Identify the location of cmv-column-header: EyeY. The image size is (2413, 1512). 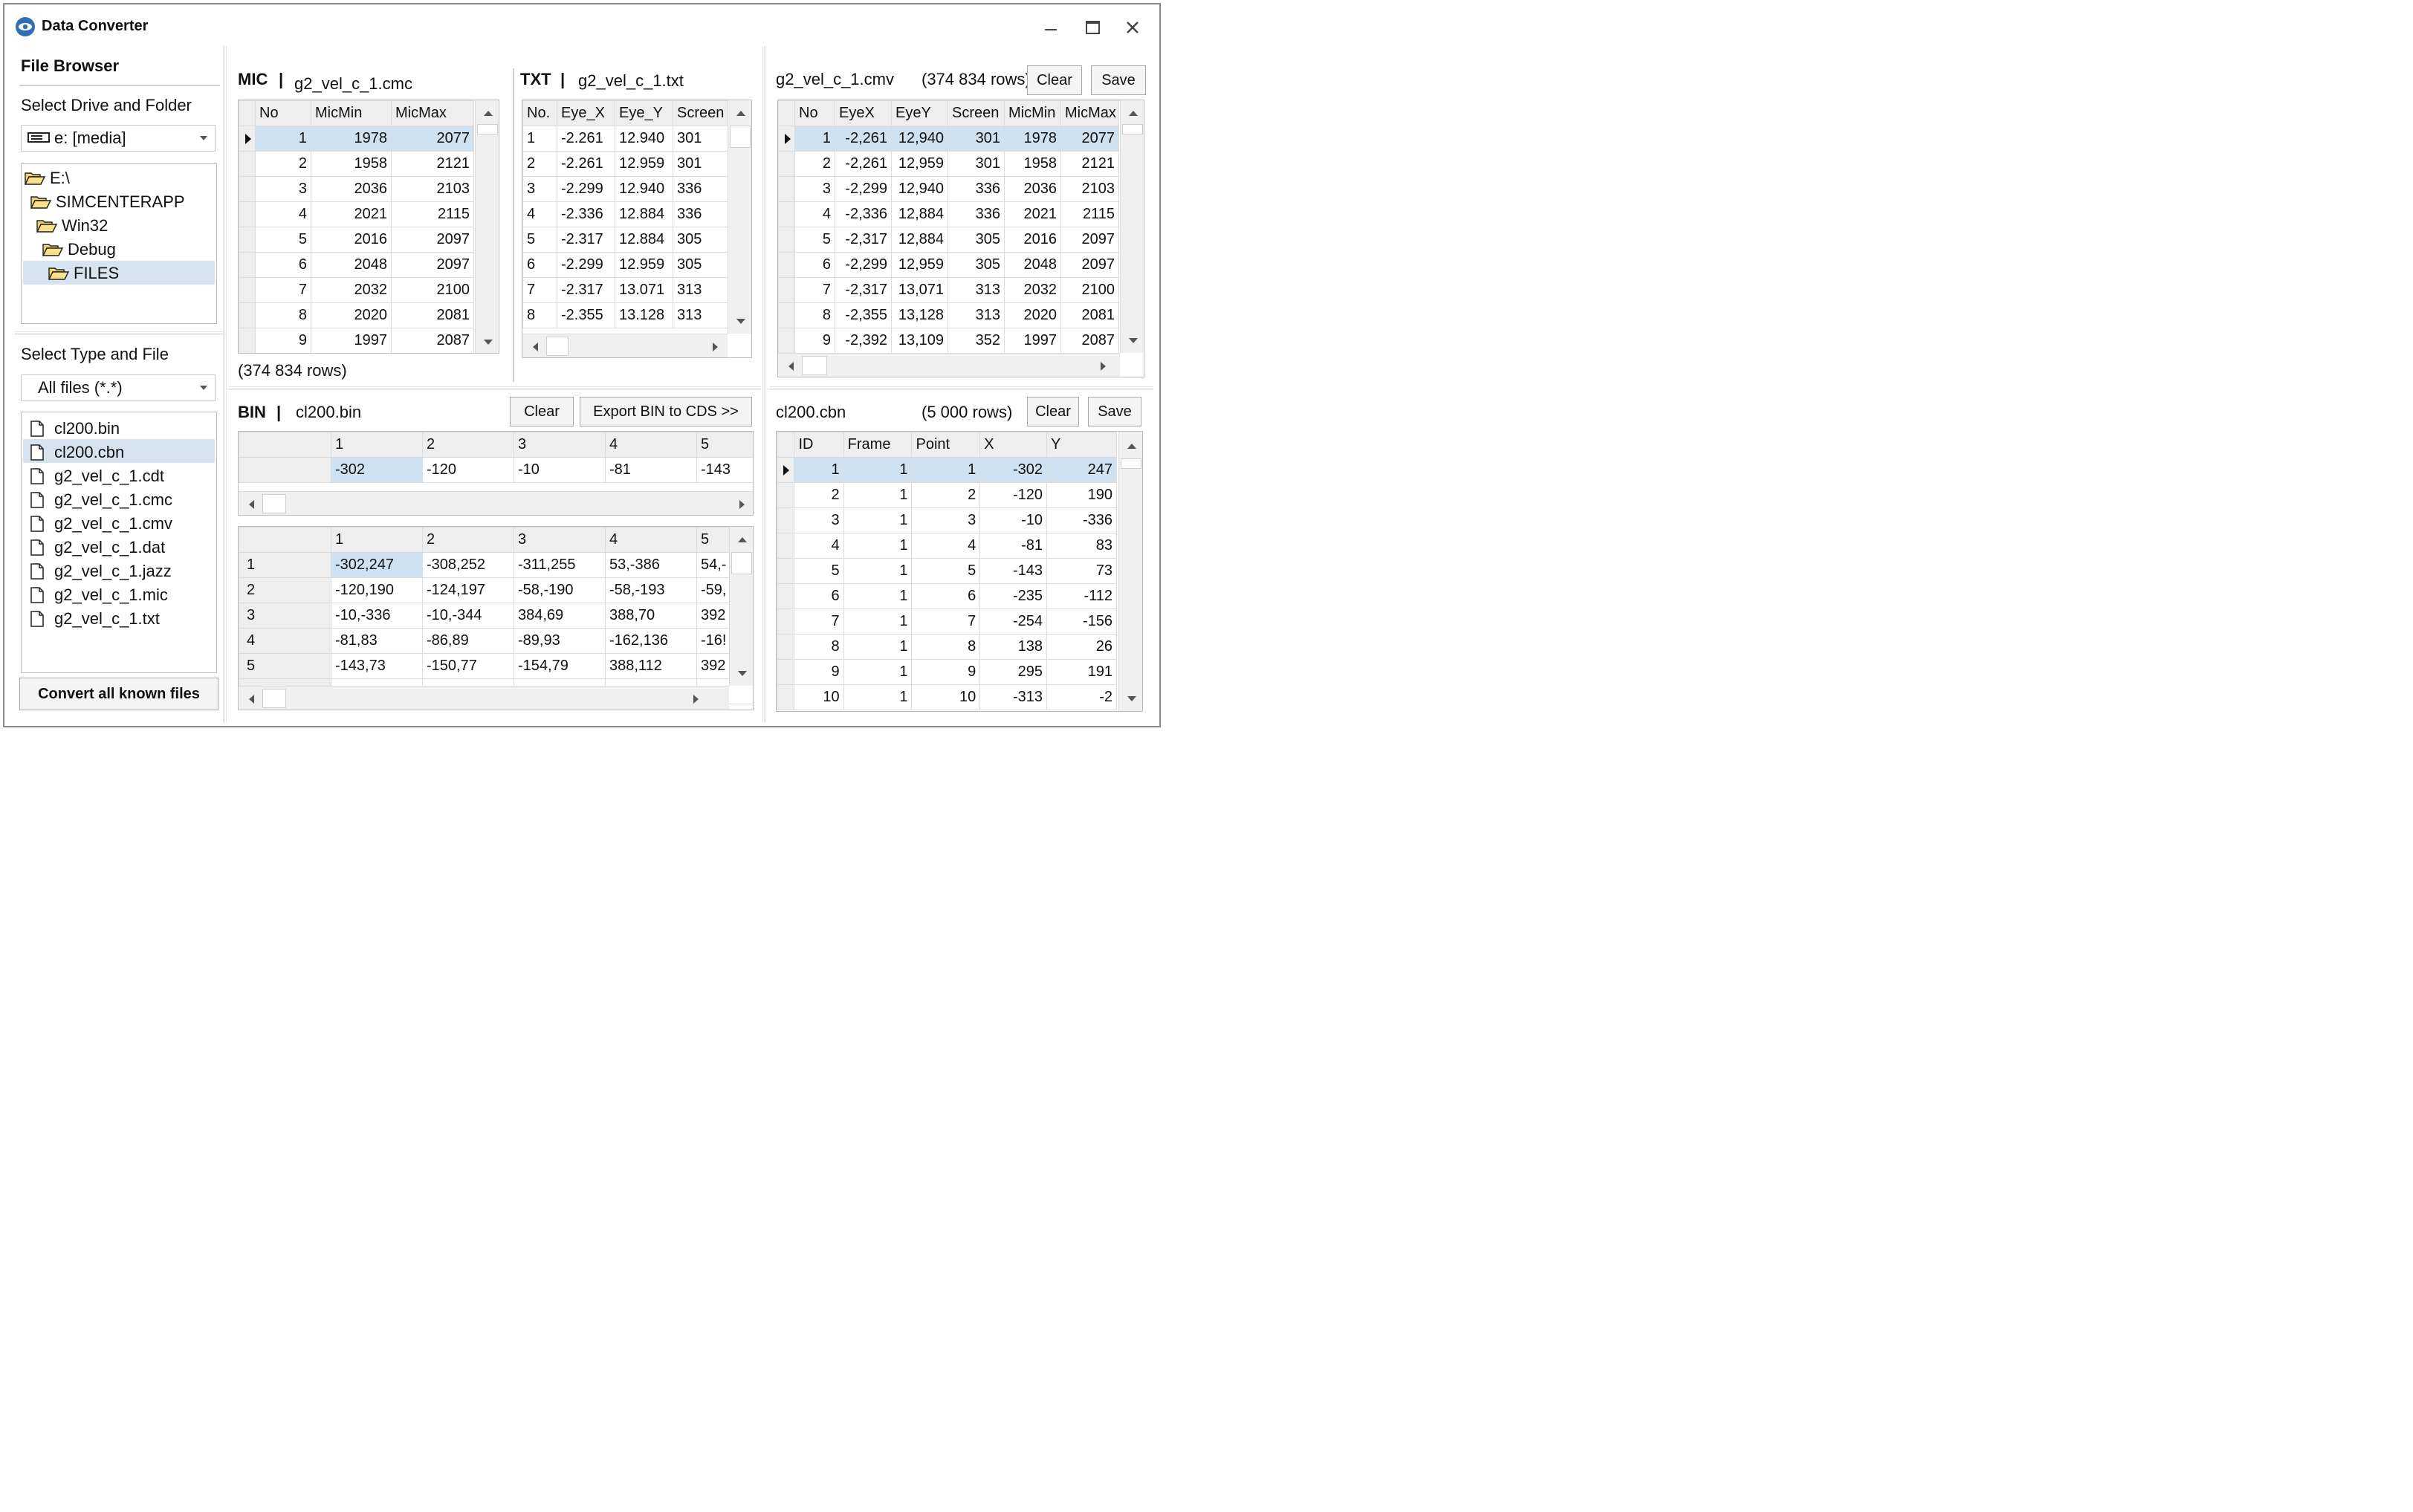
(919, 113).